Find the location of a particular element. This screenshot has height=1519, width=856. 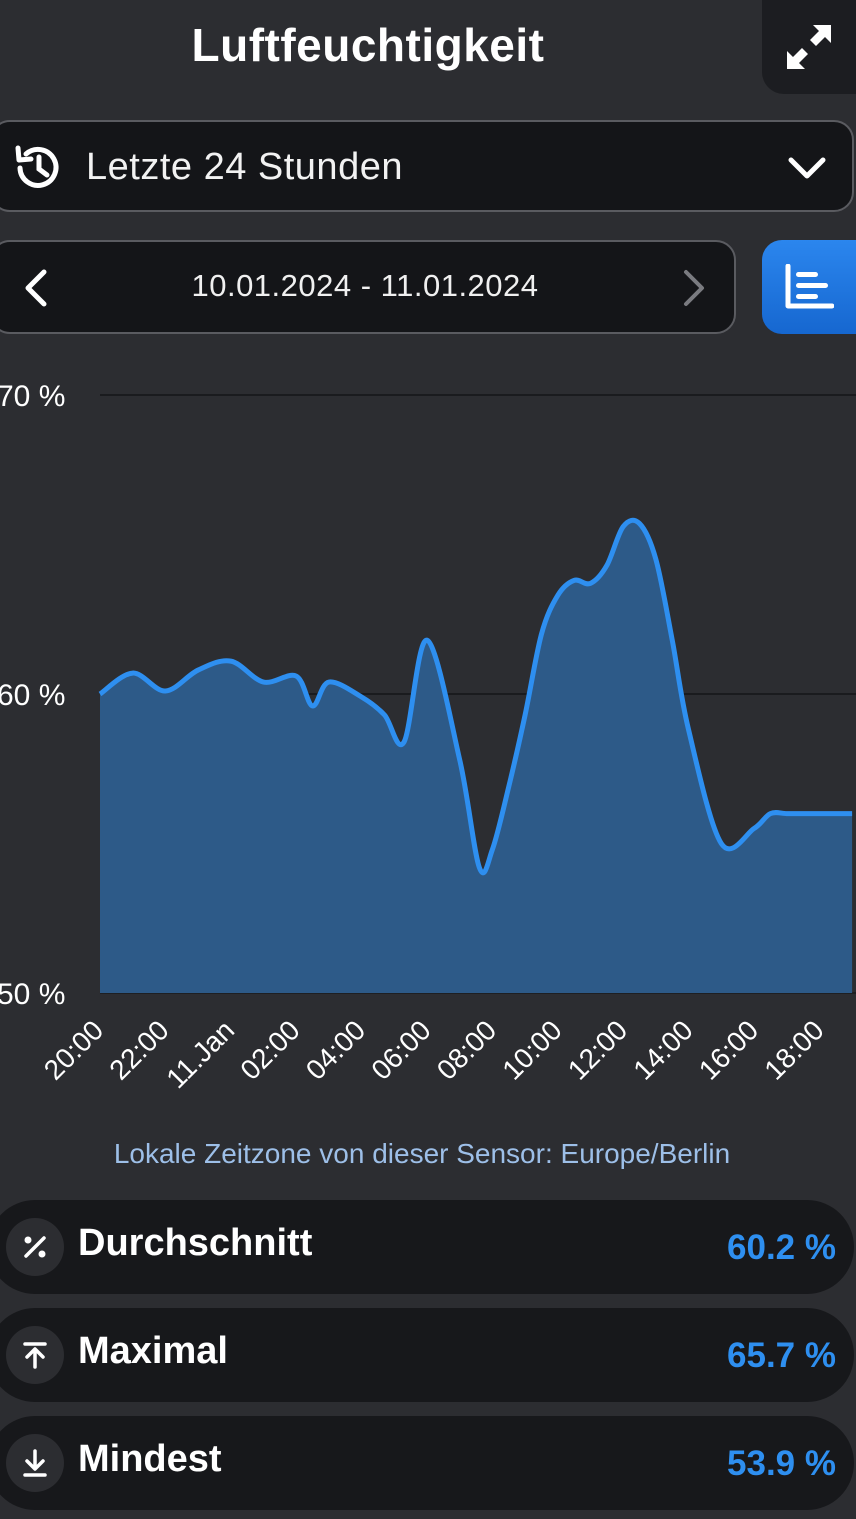

date-navigator: 10.01.2024 - 11.01.2024 is located at coordinates (368, 287).